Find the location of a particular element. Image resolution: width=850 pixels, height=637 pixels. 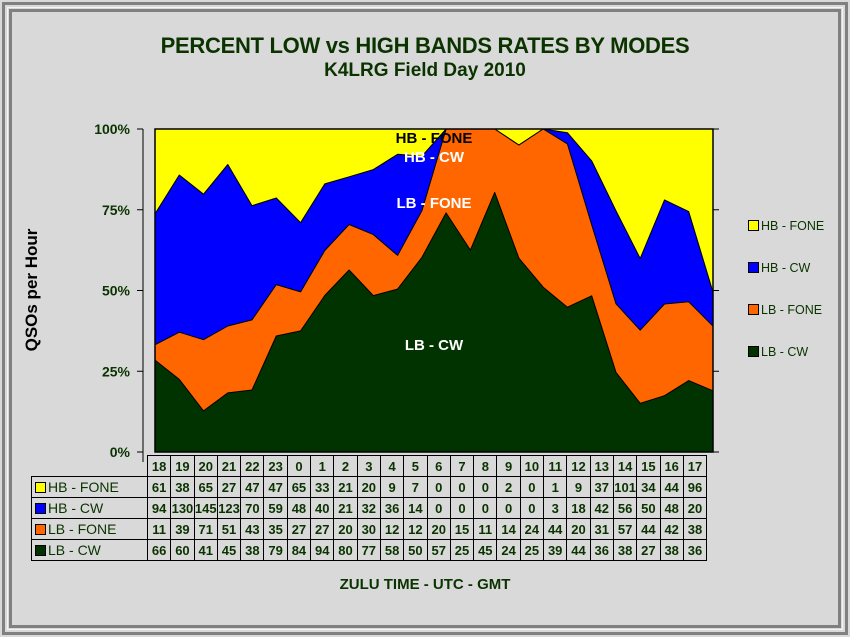

legend-label: HB - FONE is located at coordinates (793, 226).